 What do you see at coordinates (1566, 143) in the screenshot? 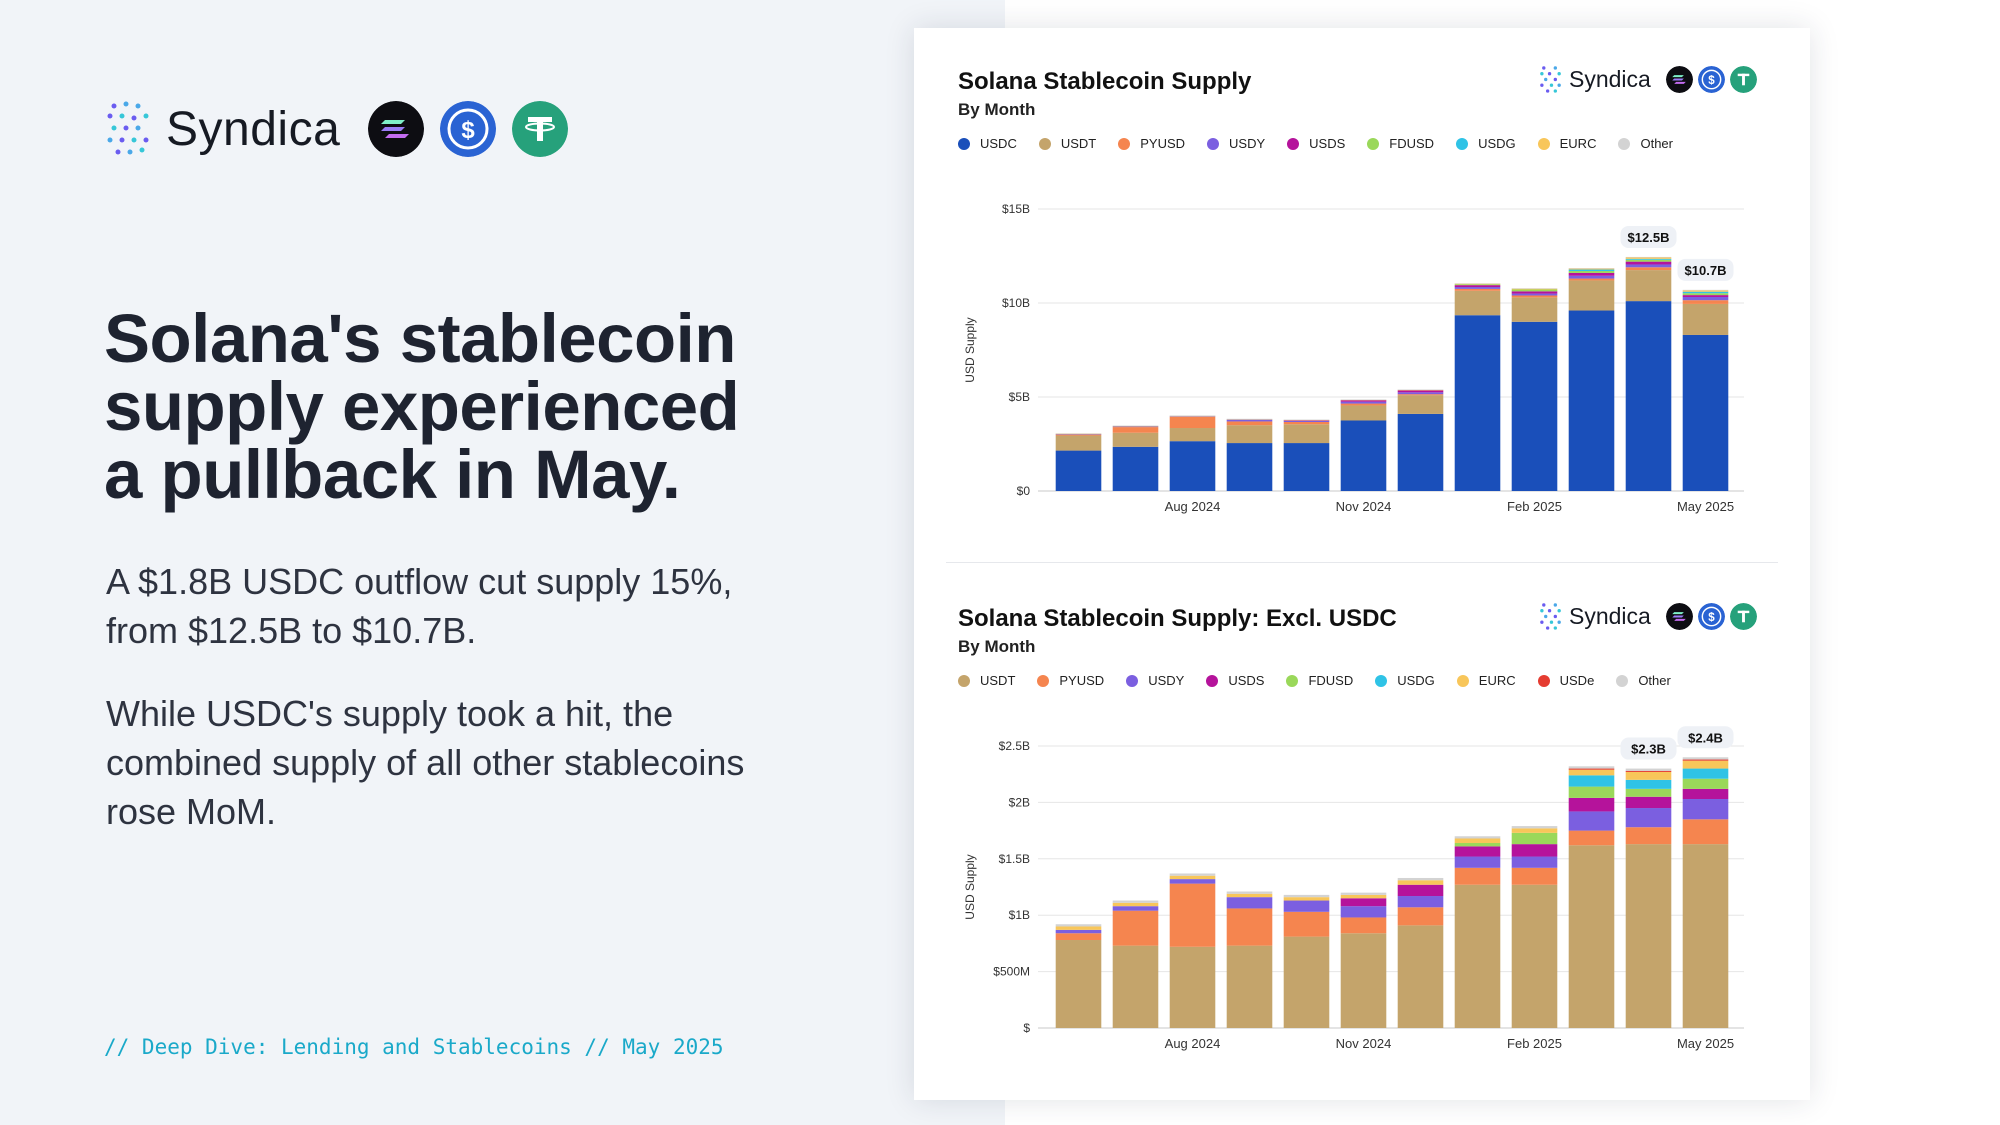
I see `legend-item-eurc: EURC` at bounding box center [1566, 143].